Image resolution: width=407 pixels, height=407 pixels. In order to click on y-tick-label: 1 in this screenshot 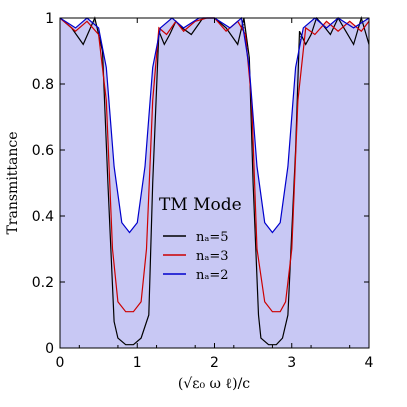, I will do `click(49, 19)`.